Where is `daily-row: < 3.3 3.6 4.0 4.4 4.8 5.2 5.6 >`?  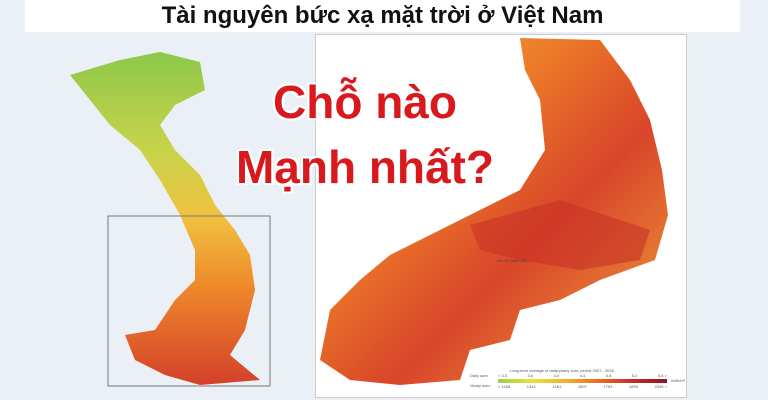
daily-row: < 3.3 3.6 4.0 4.4 4.8 5.2 5.6 > is located at coordinates (582, 375).